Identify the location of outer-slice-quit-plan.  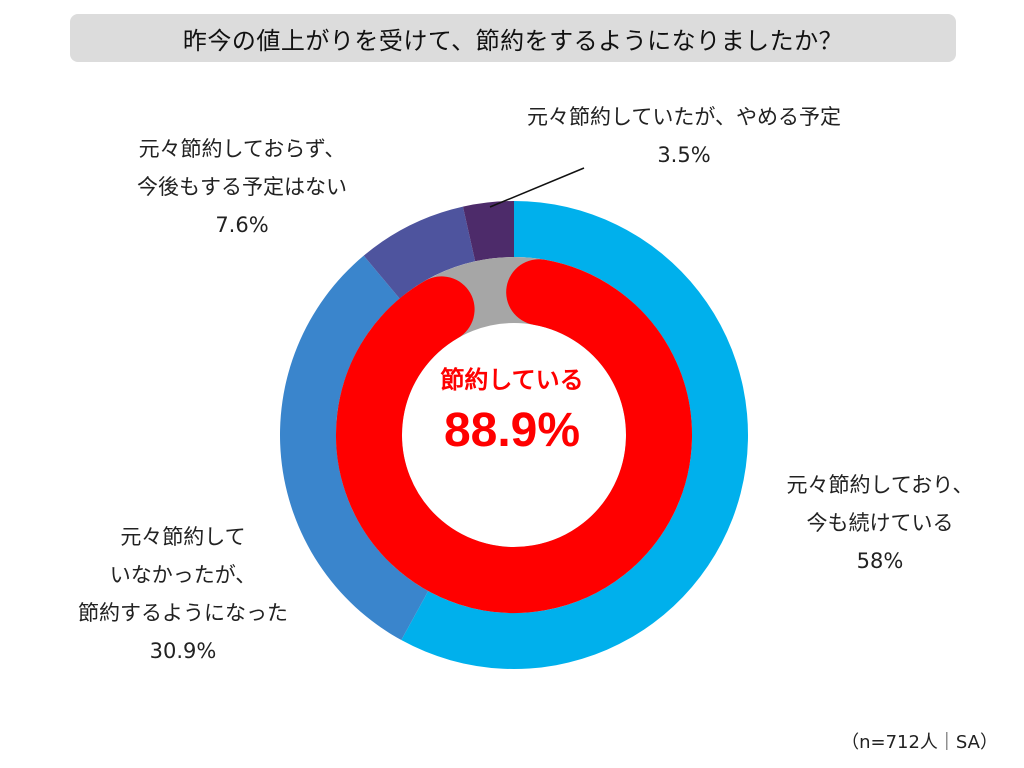
(488, 231).